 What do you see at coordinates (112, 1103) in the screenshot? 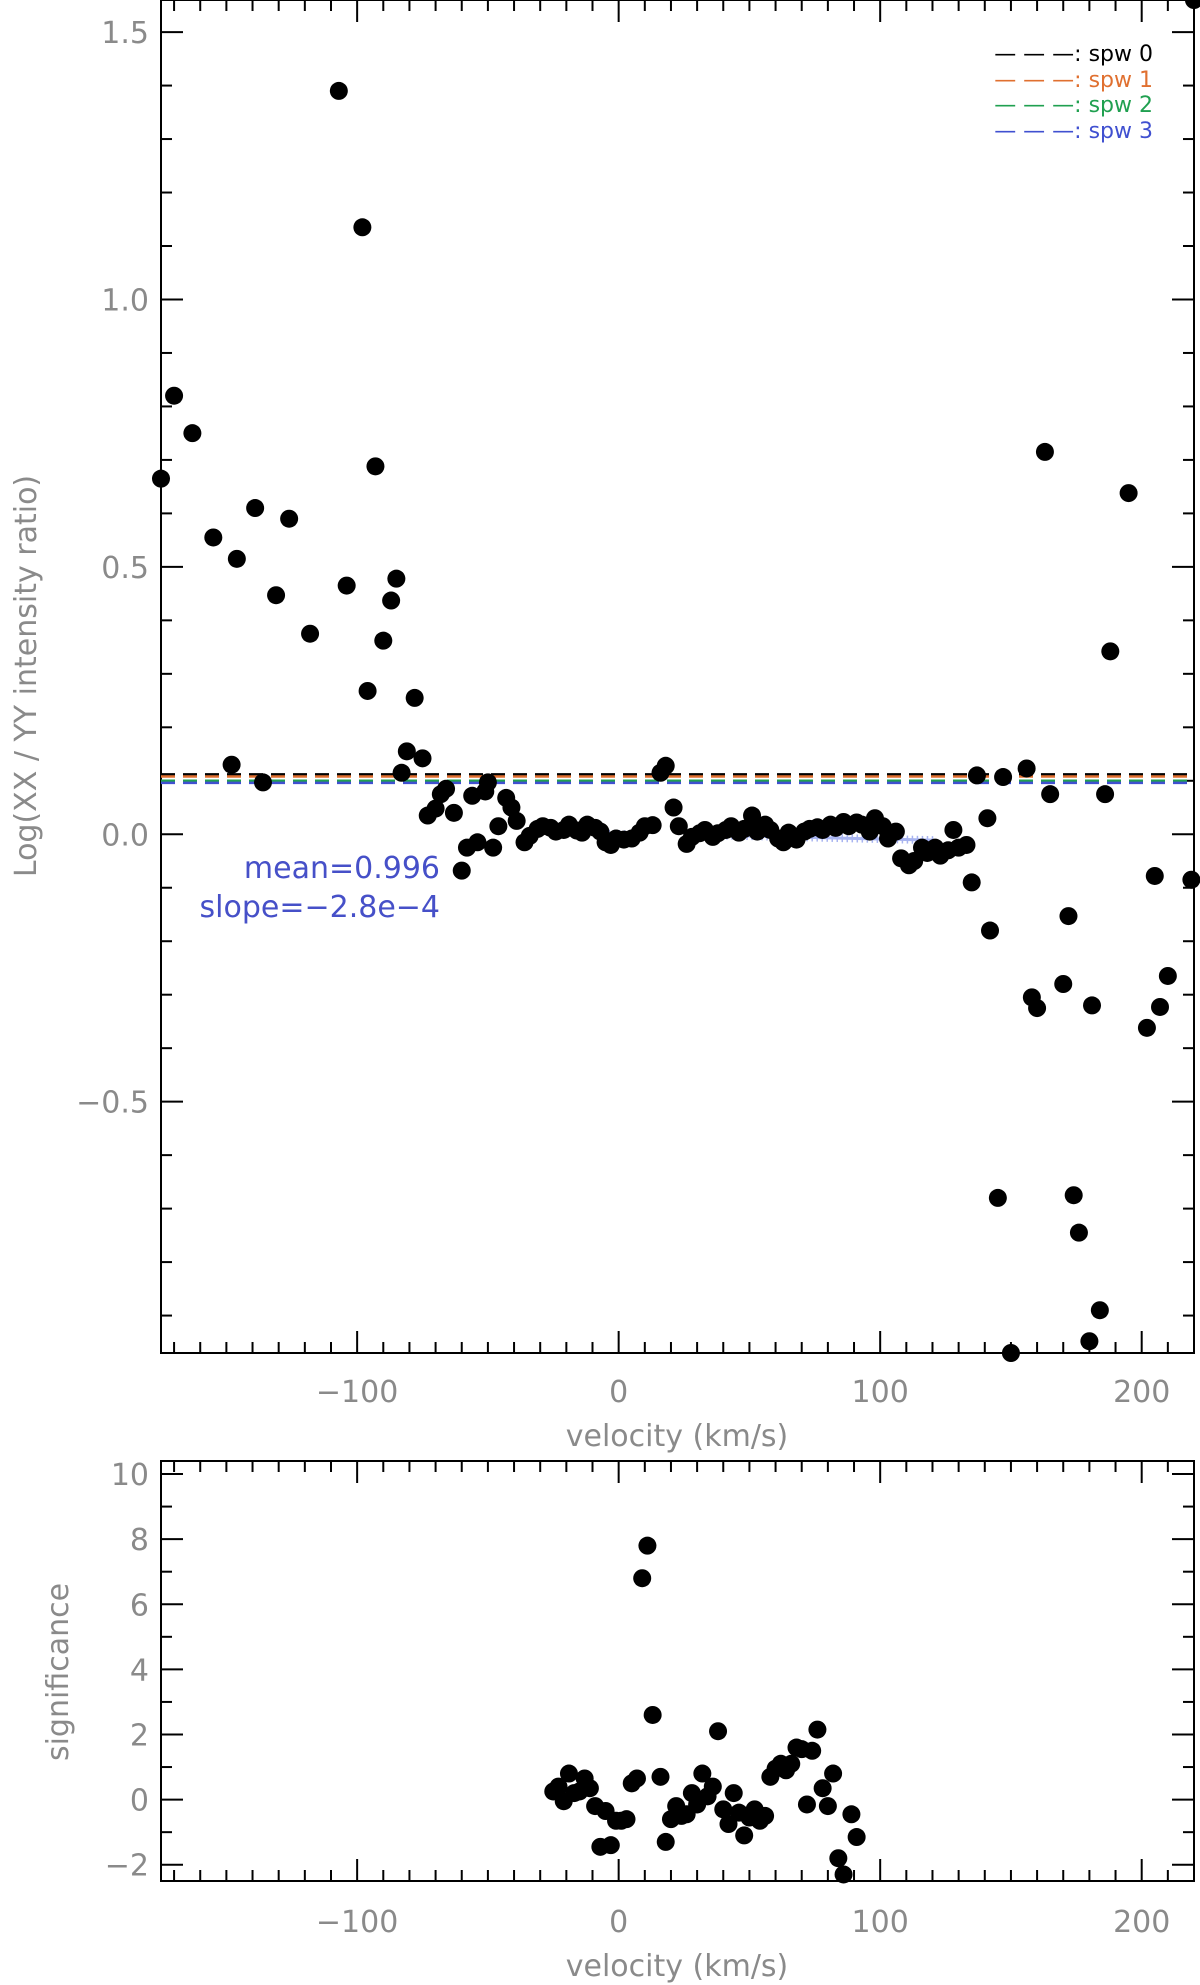
I see `top-y-tick-label: −0.5` at bounding box center [112, 1103].